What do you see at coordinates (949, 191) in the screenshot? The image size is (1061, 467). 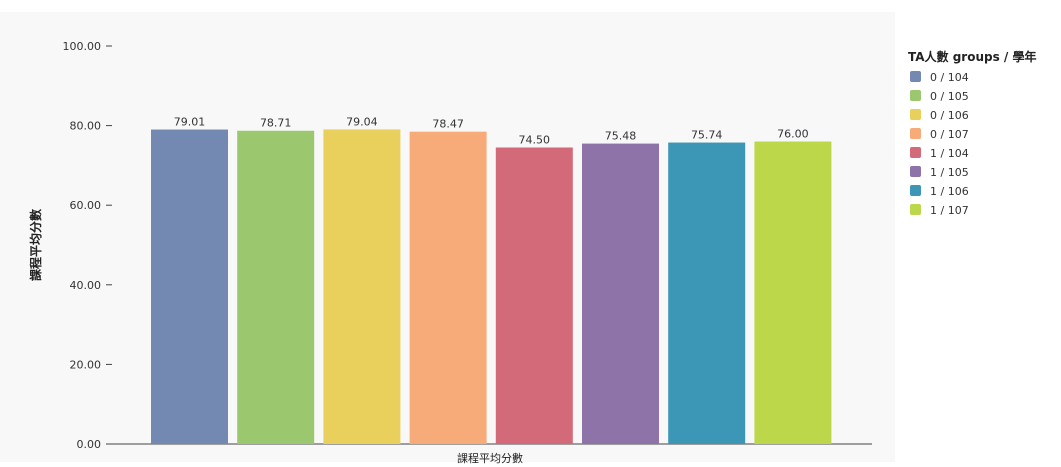 I see `legend-label: 1 / 106` at bounding box center [949, 191].